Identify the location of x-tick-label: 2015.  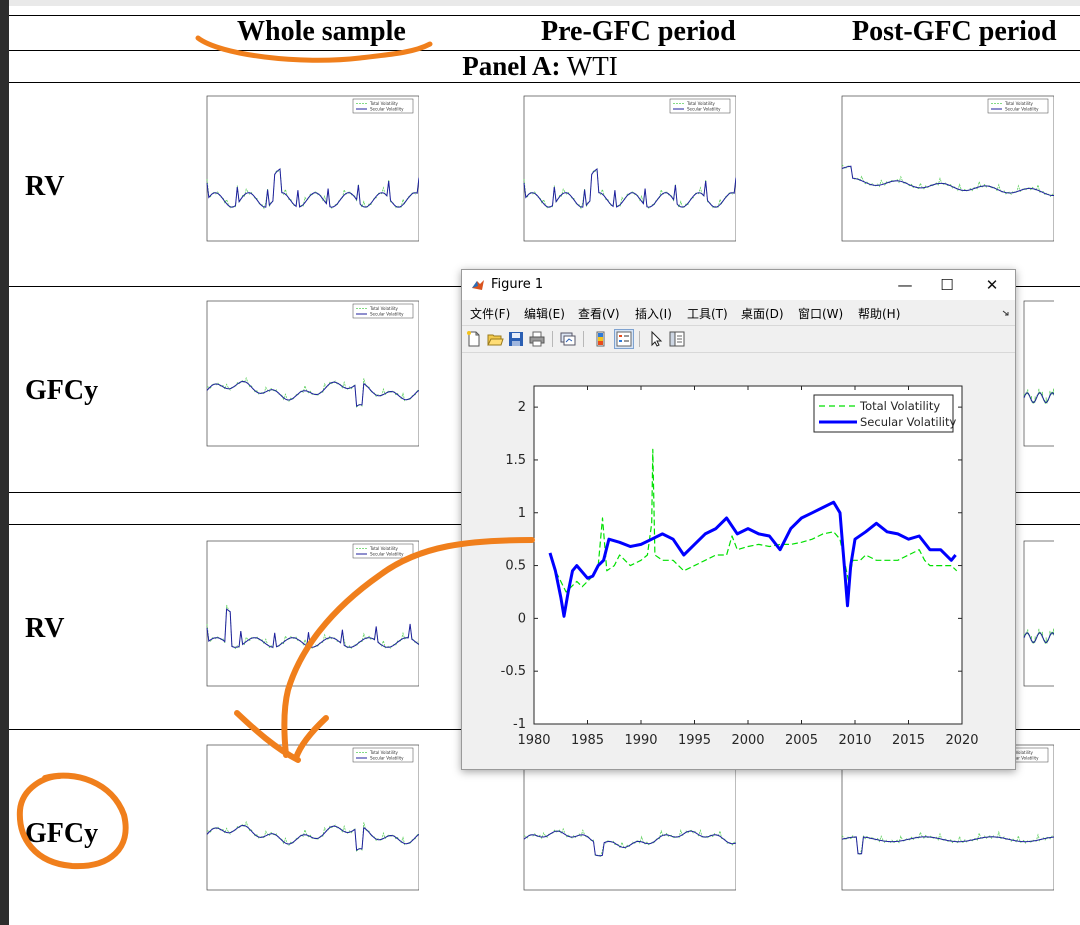
(908, 740).